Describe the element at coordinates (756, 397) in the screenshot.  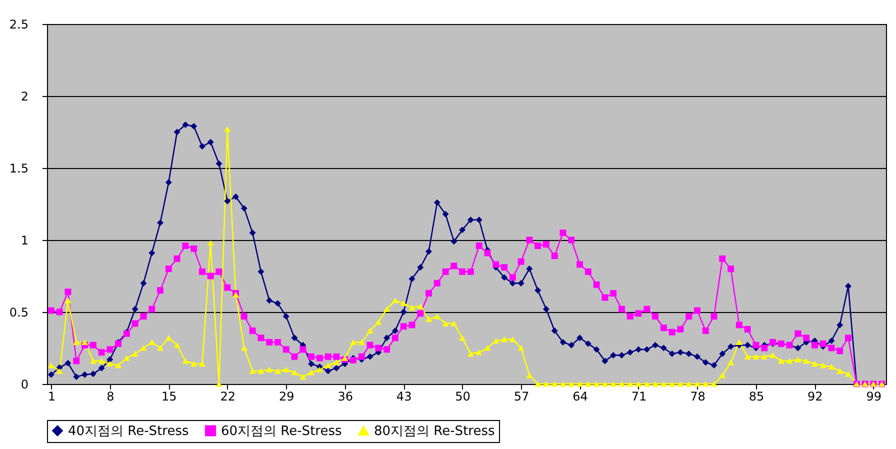
I see `x-tick-label: 85` at that location.